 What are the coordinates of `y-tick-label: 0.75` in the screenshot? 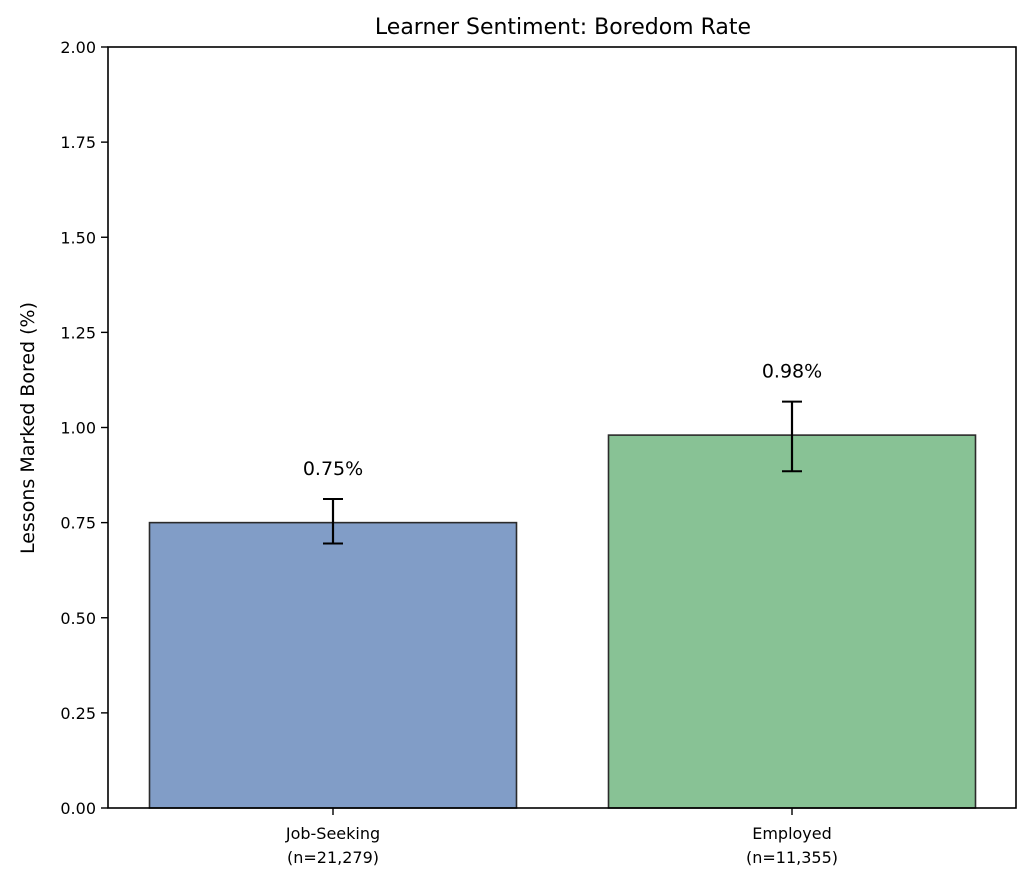 It's located at (78, 523).